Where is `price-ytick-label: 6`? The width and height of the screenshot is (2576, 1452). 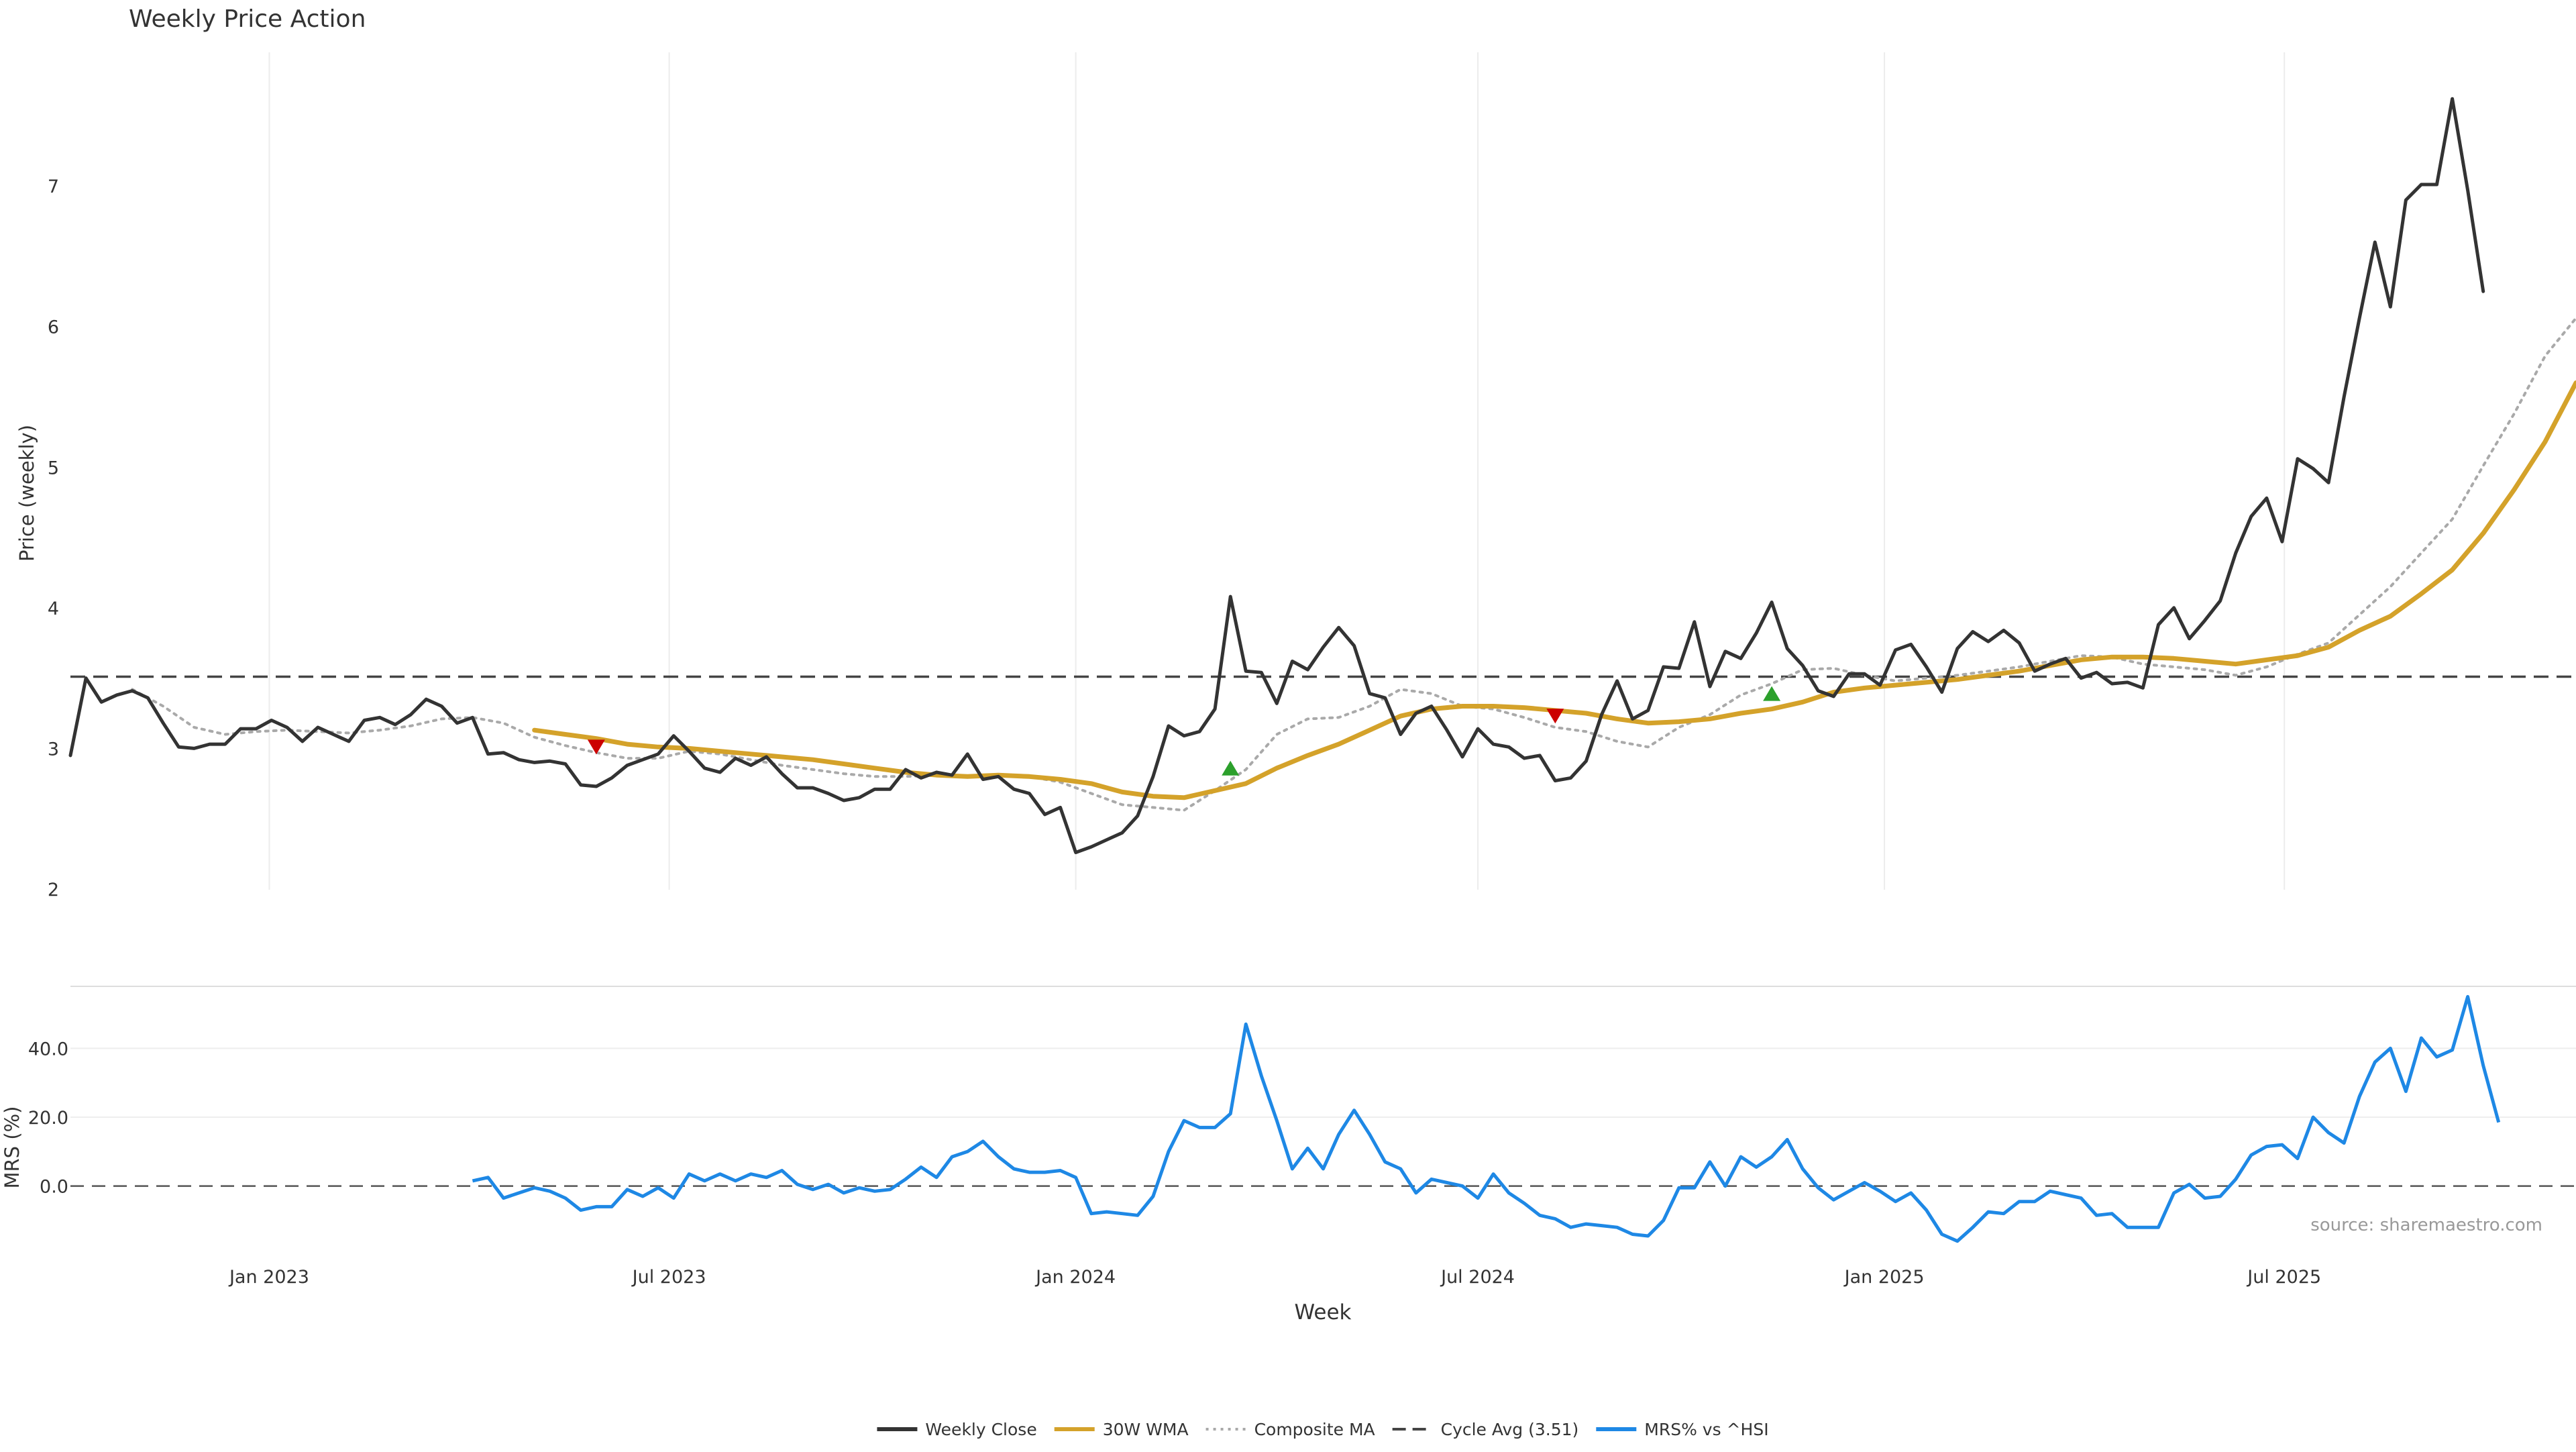
price-ytick-label: 6 is located at coordinates (53, 328).